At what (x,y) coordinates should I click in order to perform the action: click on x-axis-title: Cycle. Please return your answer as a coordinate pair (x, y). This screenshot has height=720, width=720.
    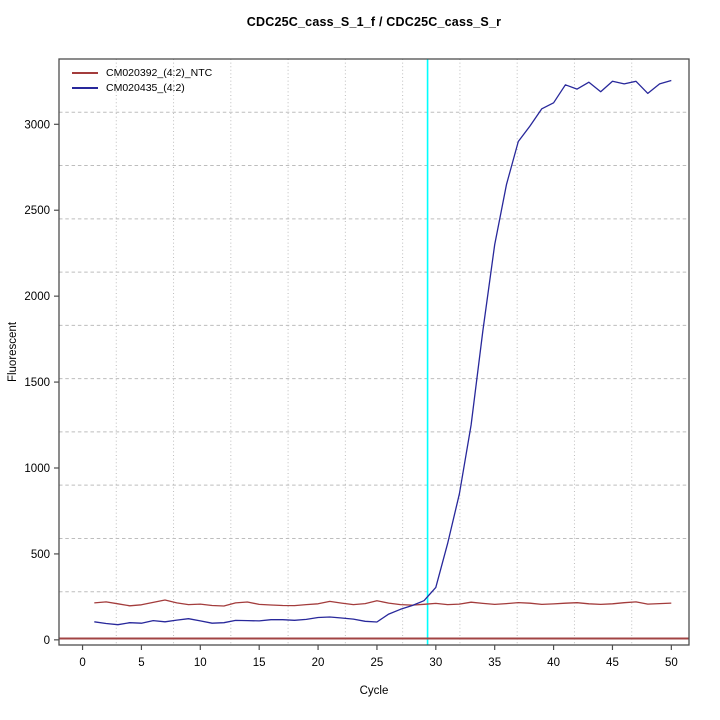
    Looking at the image, I should click on (374, 691).